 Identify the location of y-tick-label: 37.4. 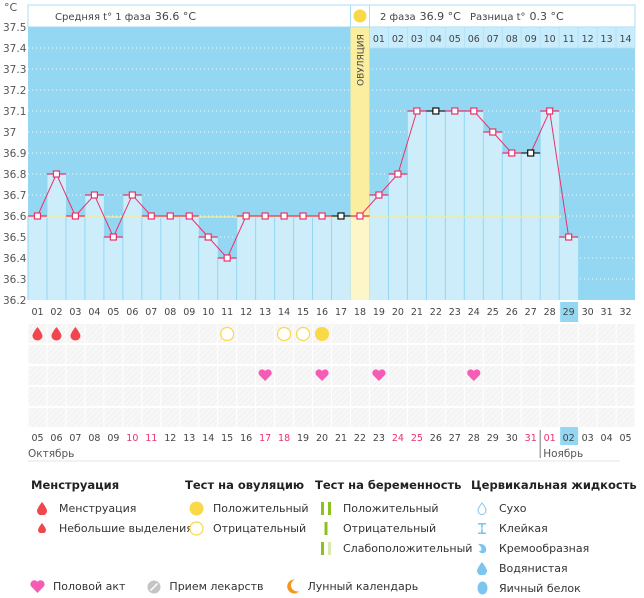
(15, 49).